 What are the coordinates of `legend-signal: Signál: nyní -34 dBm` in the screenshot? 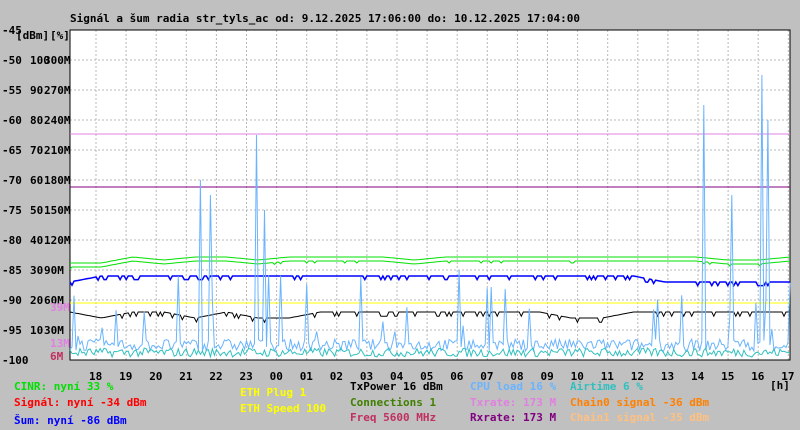 It's located at (80, 402).